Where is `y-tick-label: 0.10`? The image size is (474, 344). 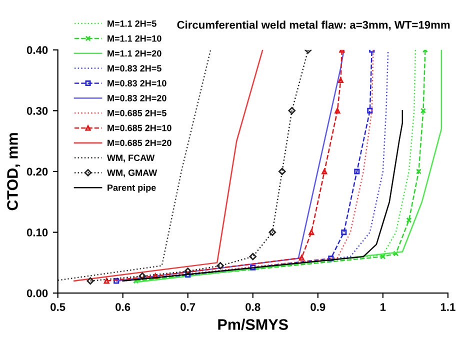 y-tick-label: 0.10 is located at coordinates (37, 232).